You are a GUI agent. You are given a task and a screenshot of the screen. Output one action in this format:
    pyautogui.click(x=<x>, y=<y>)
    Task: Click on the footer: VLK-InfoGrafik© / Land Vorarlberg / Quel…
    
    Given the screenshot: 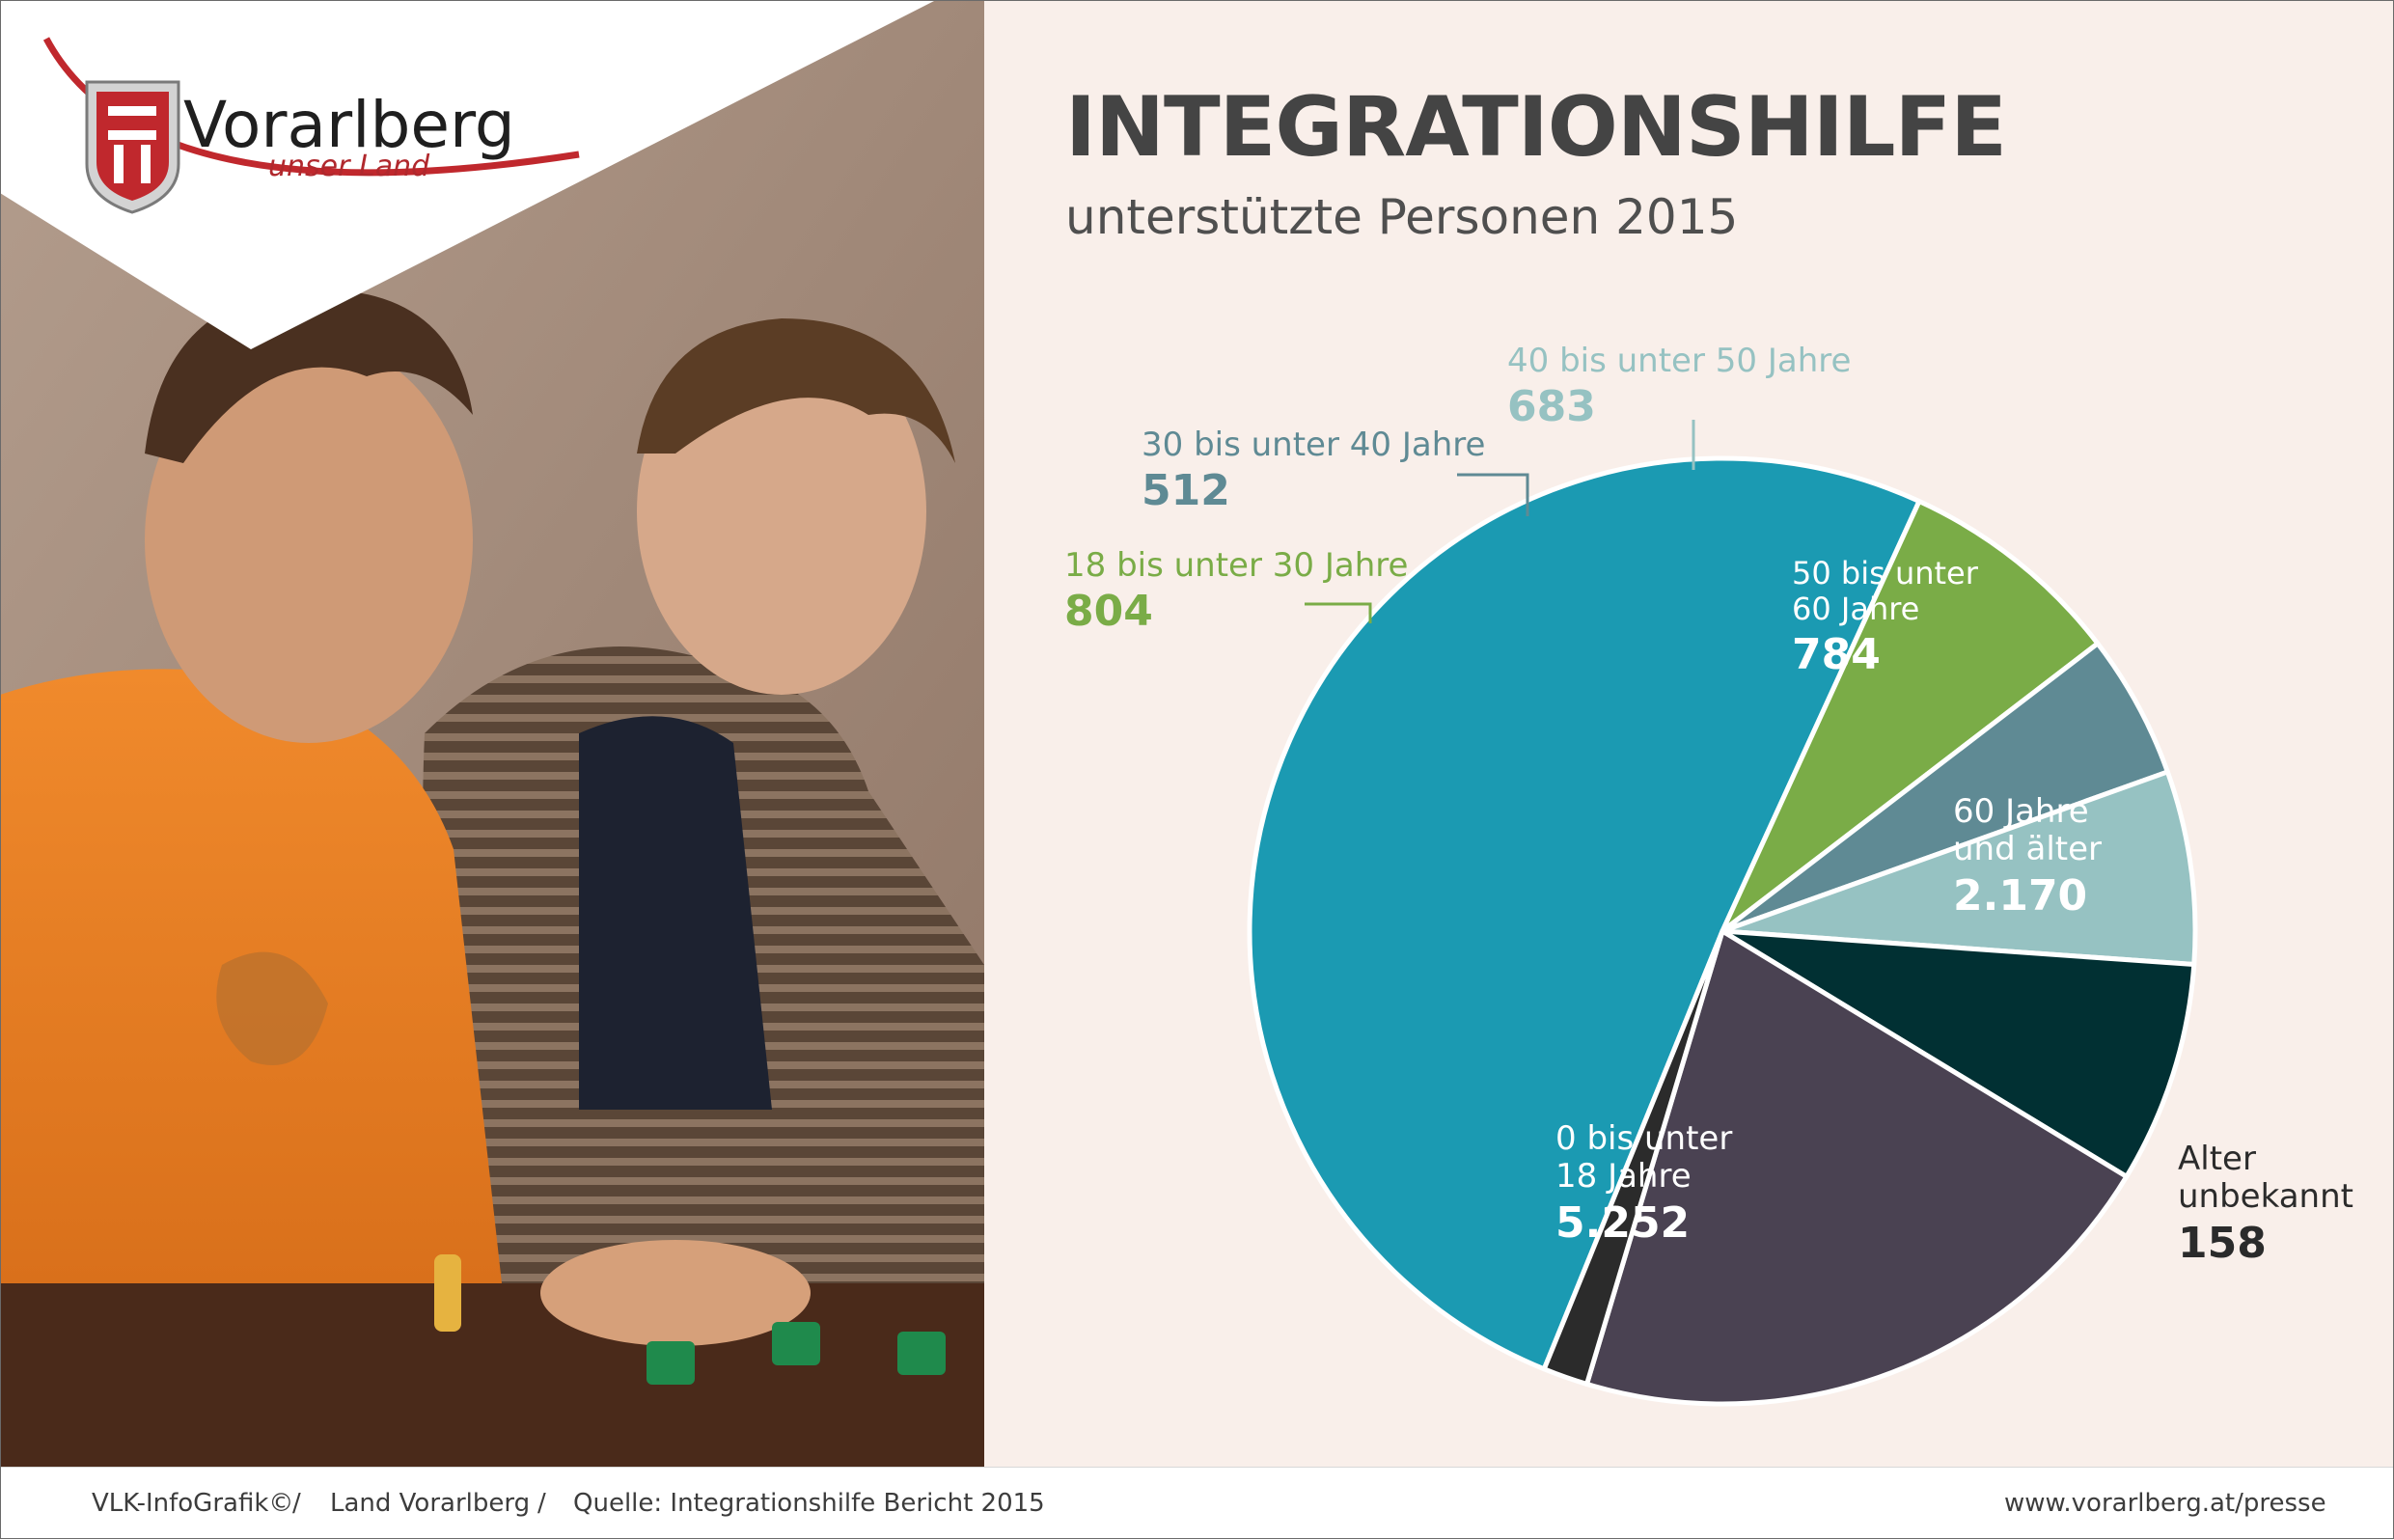 What is the action you would take?
    pyautogui.click(x=1197, y=1503)
    